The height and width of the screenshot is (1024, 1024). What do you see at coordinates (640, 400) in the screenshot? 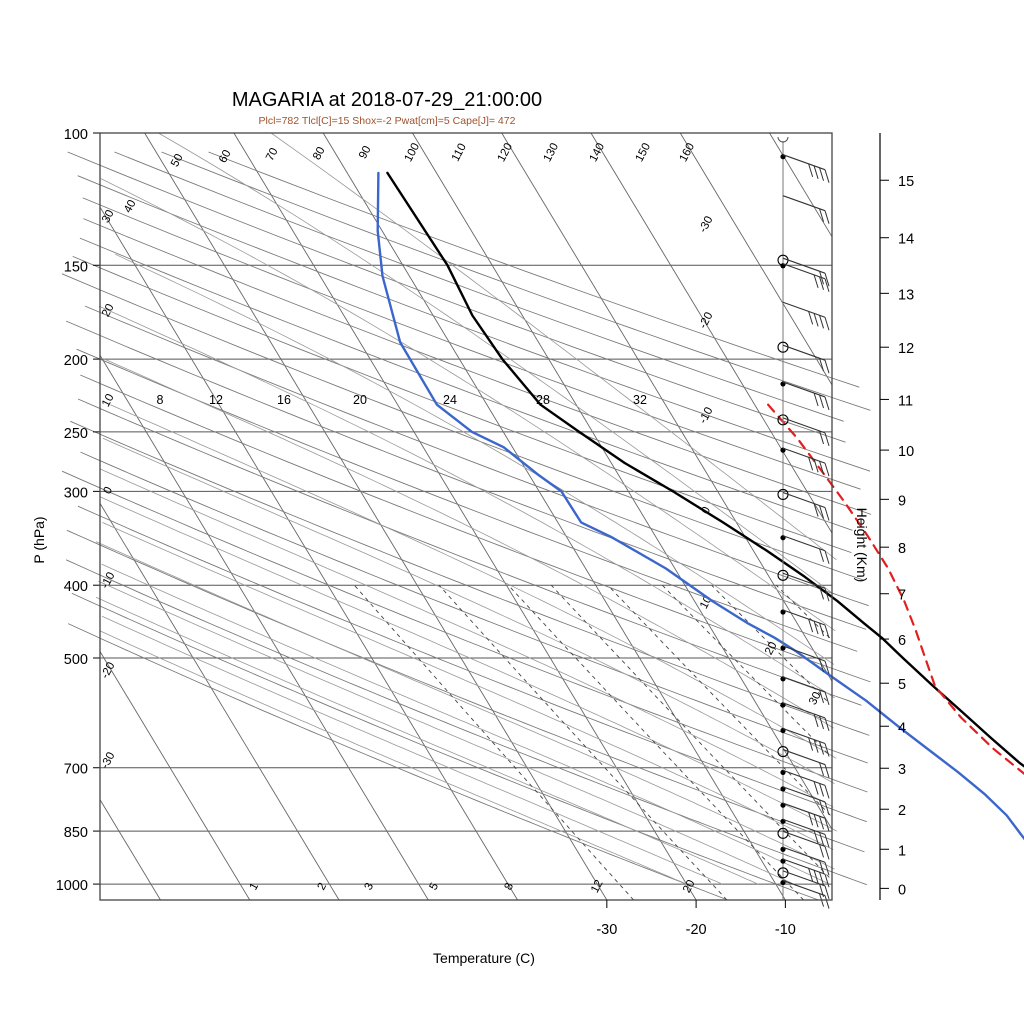
I see `moist-adiabat-label: 32` at bounding box center [640, 400].